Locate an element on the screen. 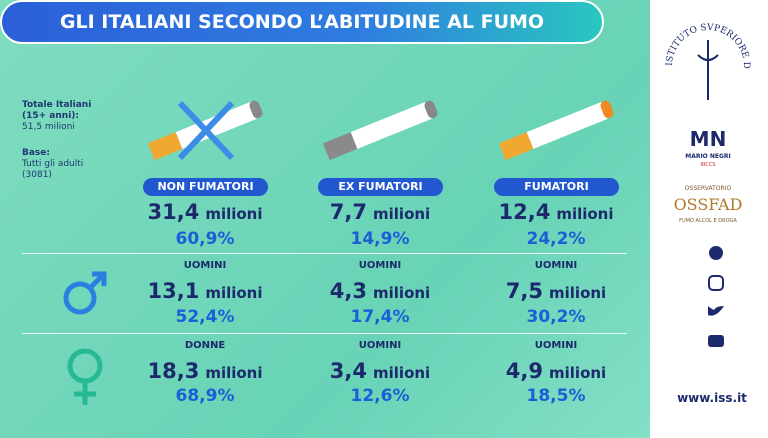 Image resolution: width=768 pixels, height=438 pixels. note-line: Tutti gli adulti is located at coordinates (53, 164).